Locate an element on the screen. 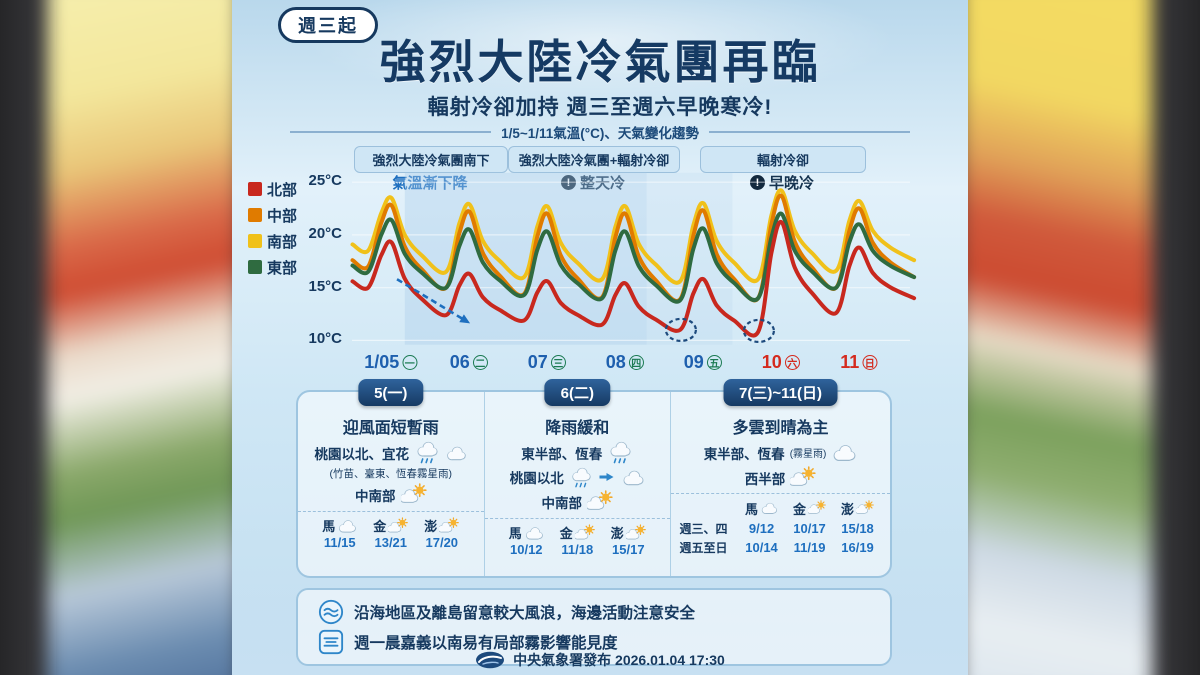 The height and width of the screenshot is (675, 1200). panel-tuesday-title: 降雨緩和 is located at coordinates (577, 428).